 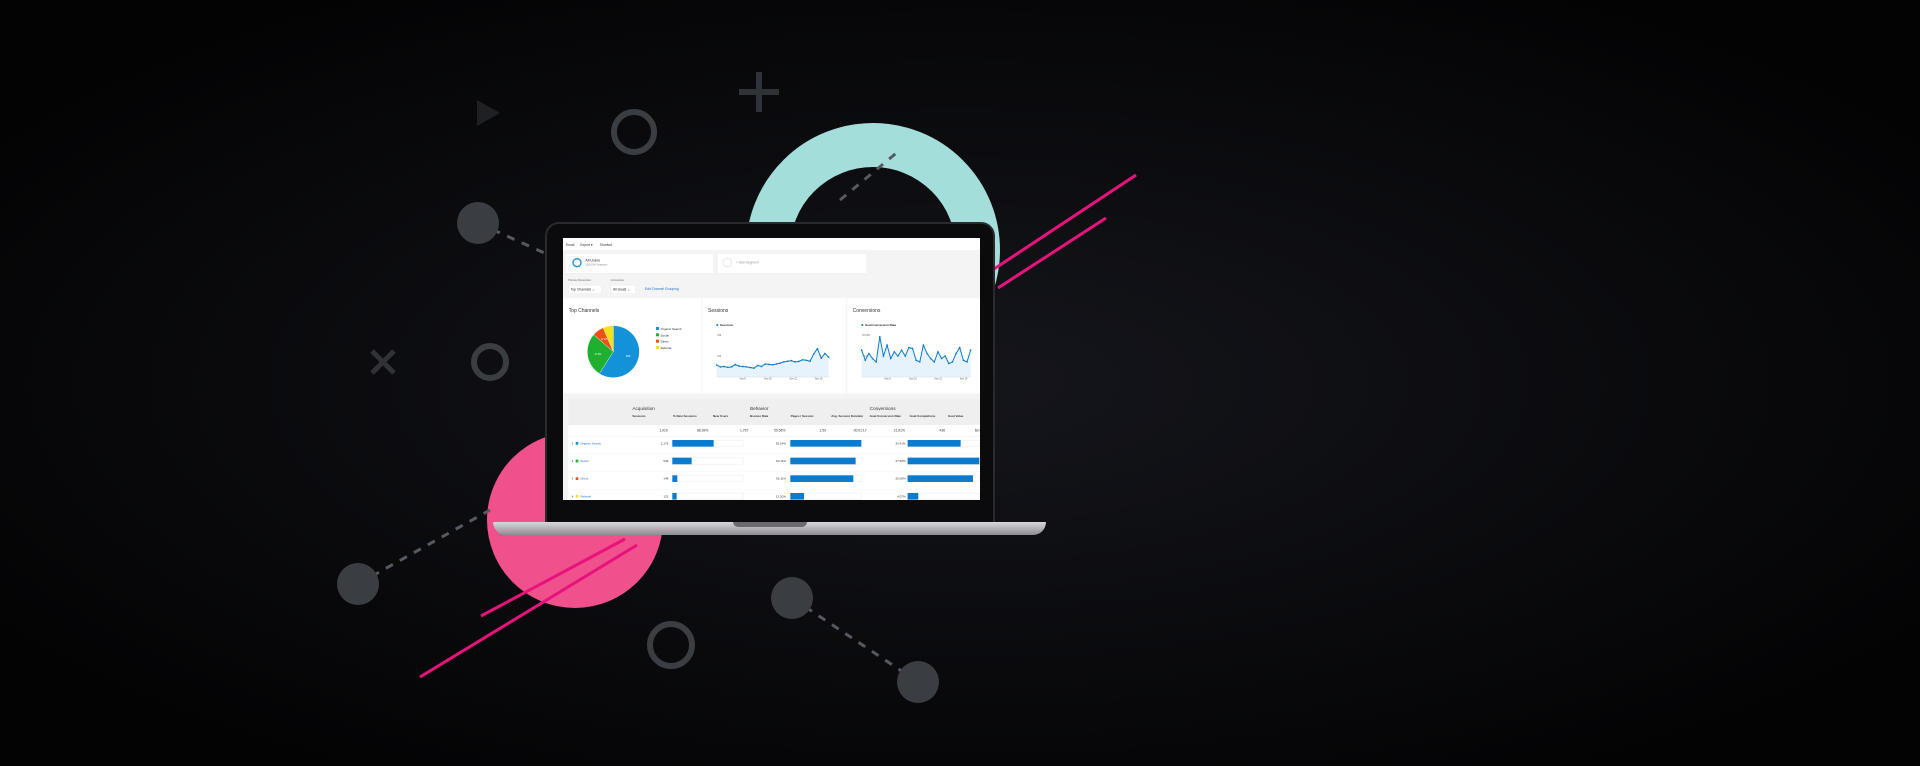 I want to click on pie-slice-organic-search, so click(x=619, y=351).